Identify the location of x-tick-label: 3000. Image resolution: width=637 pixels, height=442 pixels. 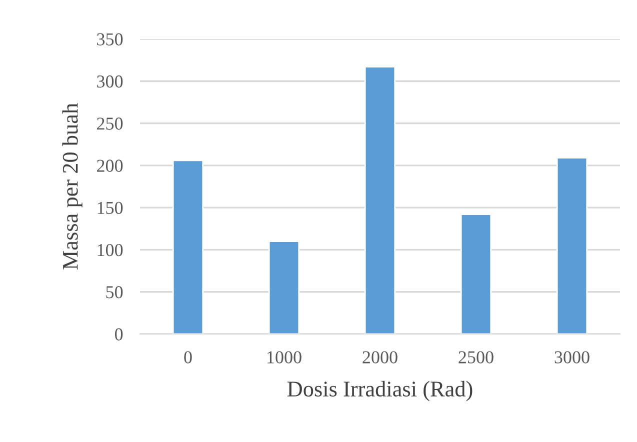
(572, 357).